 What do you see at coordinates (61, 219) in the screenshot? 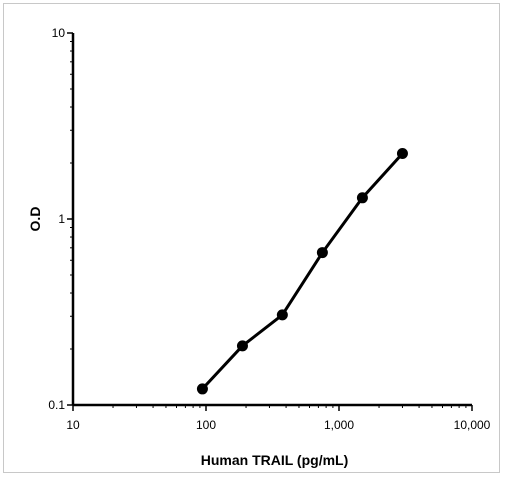
I see `y-tick-label: 1` at bounding box center [61, 219].